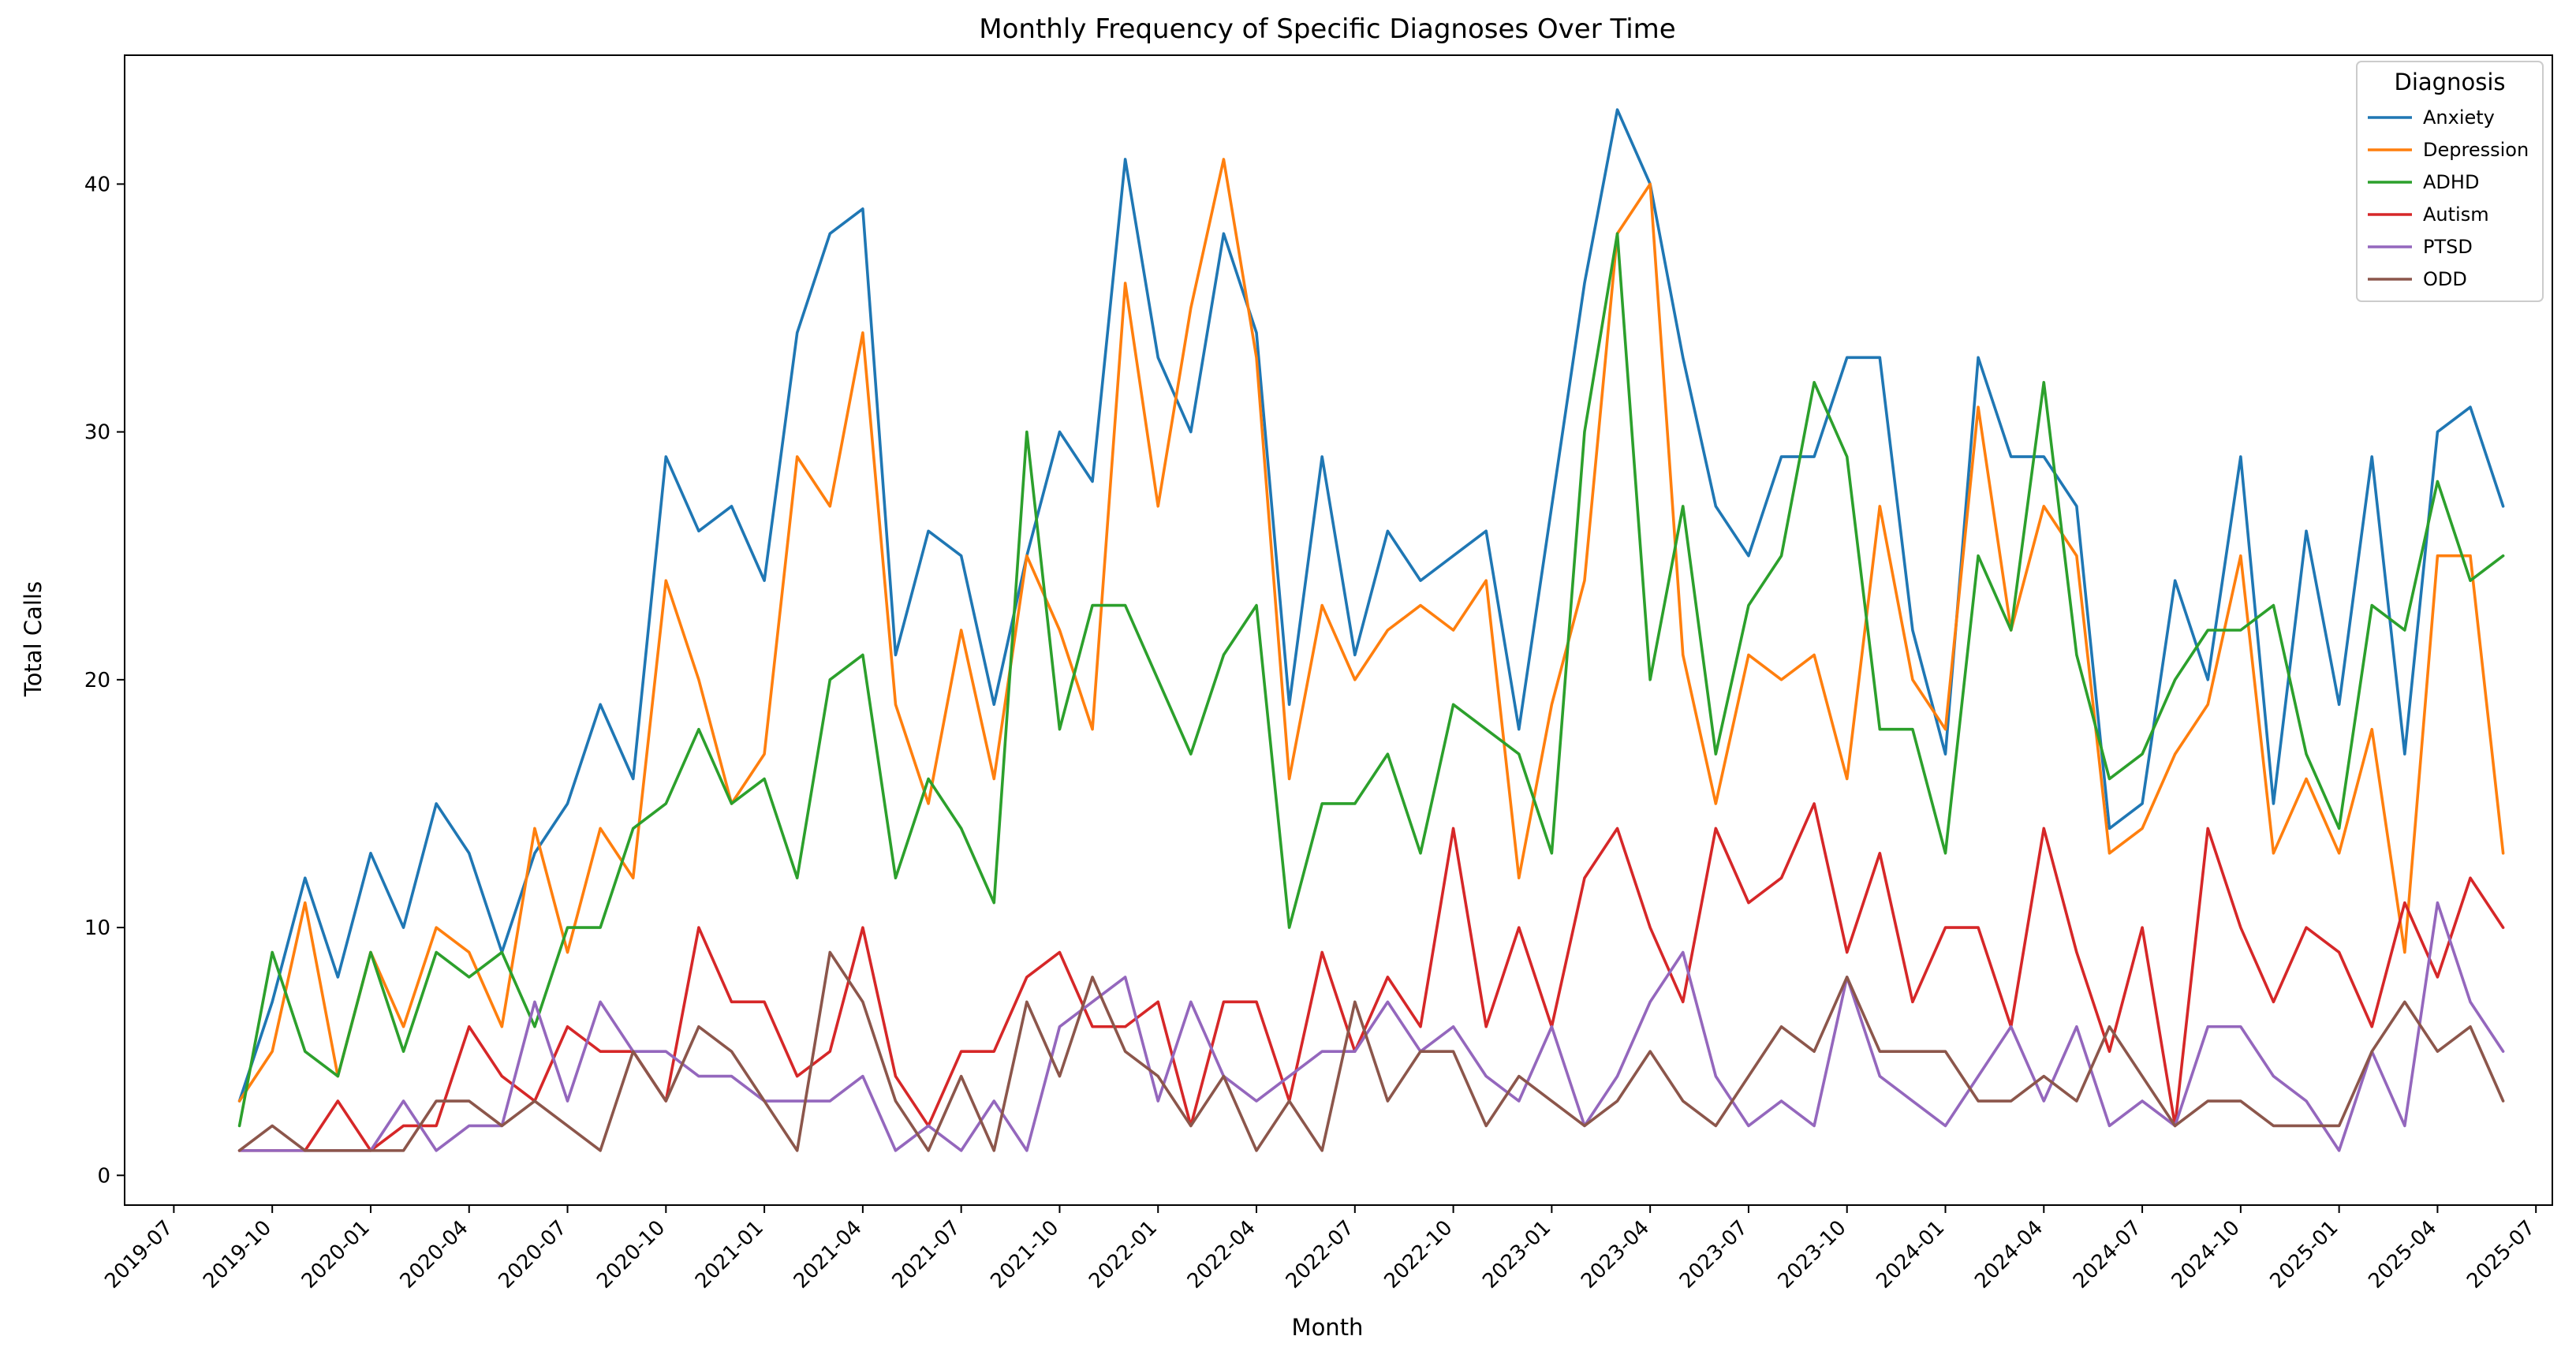  Describe the element at coordinates (2450, 82) in the screenshot. I see `legend-title: Diagnosis` at that location.